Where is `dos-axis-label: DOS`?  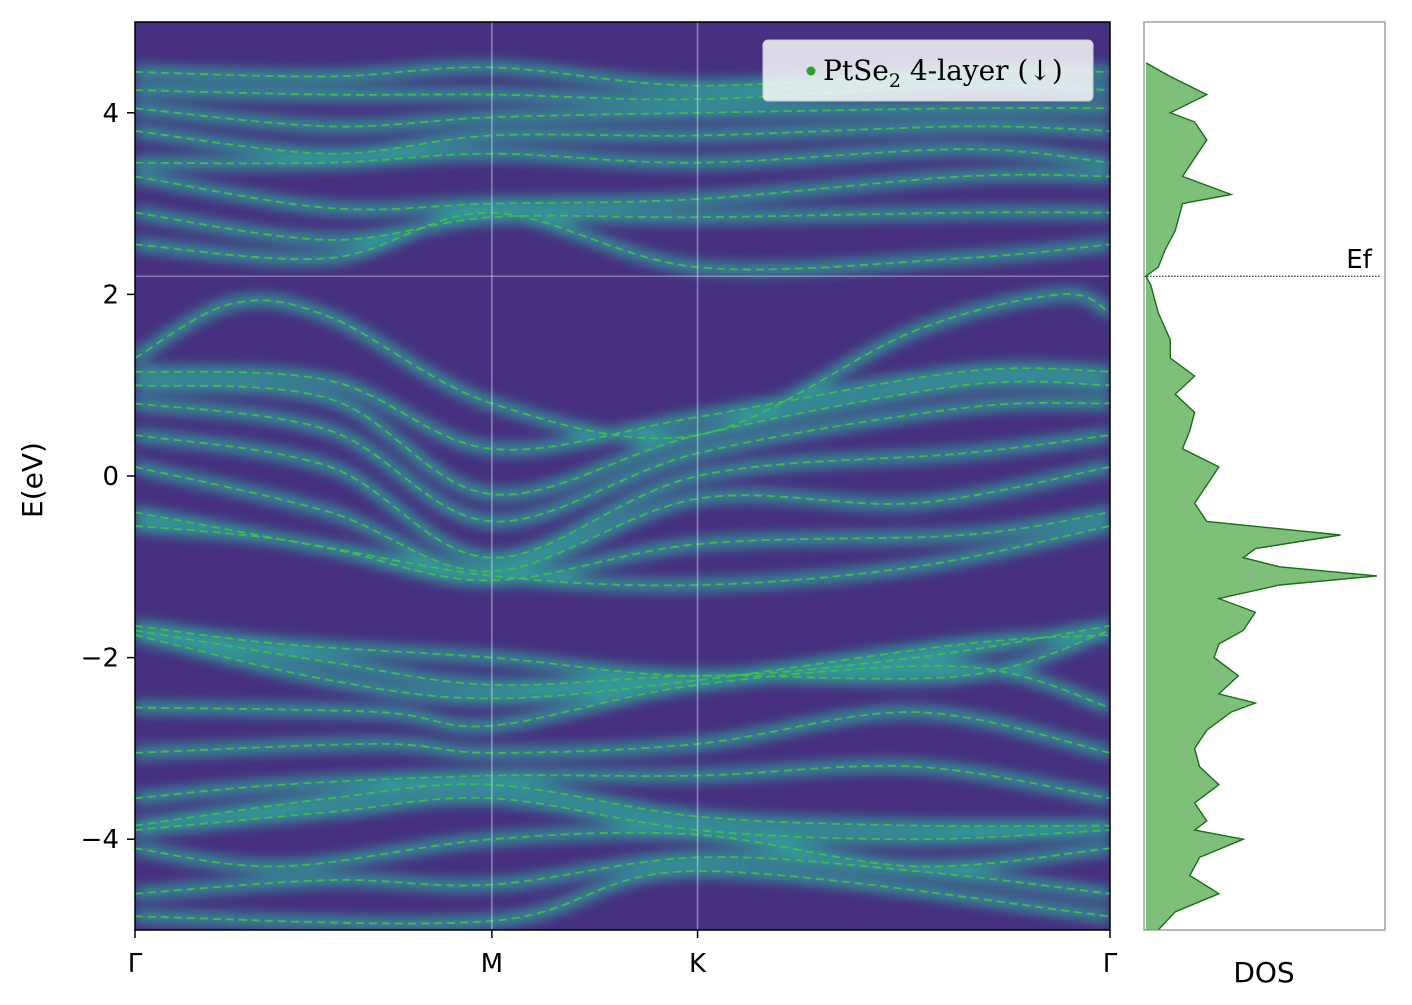
dos-axis-label: DOS is located at coordinates (1263, 972).